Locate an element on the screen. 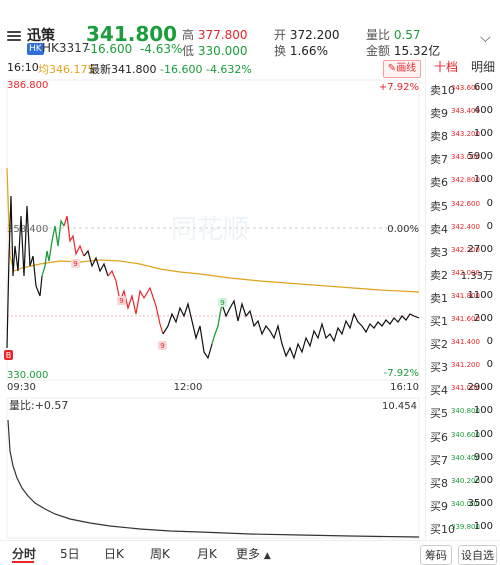  bid-row: 买7 340.400 900 is located at coordinates (463, 459).